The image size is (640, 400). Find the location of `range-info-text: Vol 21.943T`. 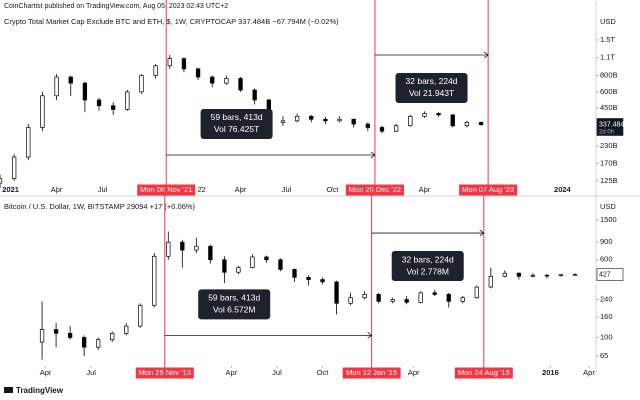

range-info-text: Vol 21.943T is located at coordinates (431, 93).